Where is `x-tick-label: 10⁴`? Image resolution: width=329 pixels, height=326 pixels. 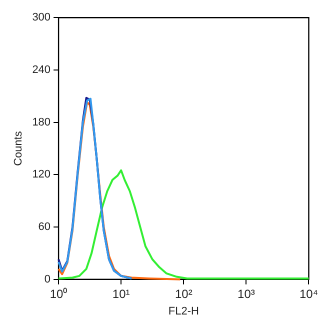 x-tick-label: 10⁴ is located at coordinates (308, 293).